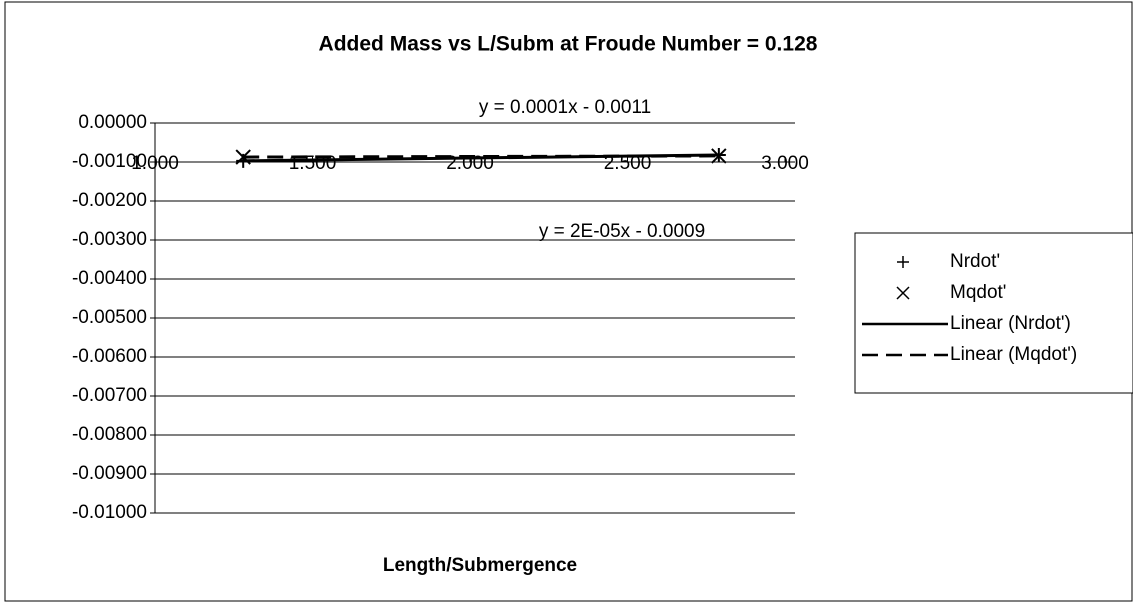 This screenshot has height=602, width=1133. Describe the element at coordinates (109, 161) in the screenshot. I see `y-tick-label: -0.00100` at that location.